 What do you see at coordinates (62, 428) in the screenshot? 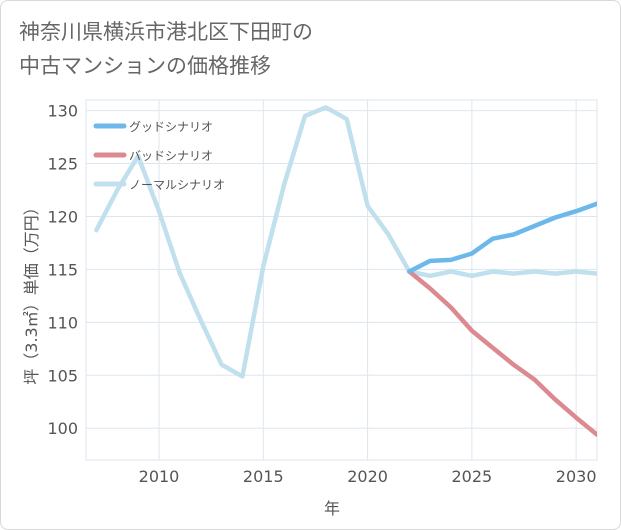
I see `y-tick-label: 100` at bounding box center [62, 428].